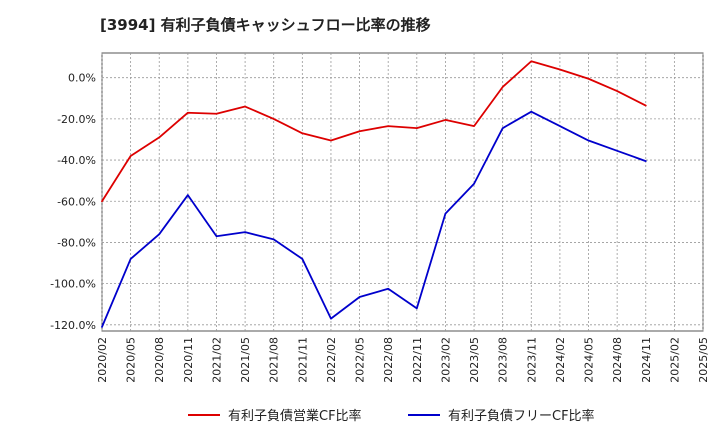 The width and height of the screenshot is (720, 440). Describe the element at coordinates (188, 360) in the screenshot. I see `x-tick-label: 2020/11` at that location.